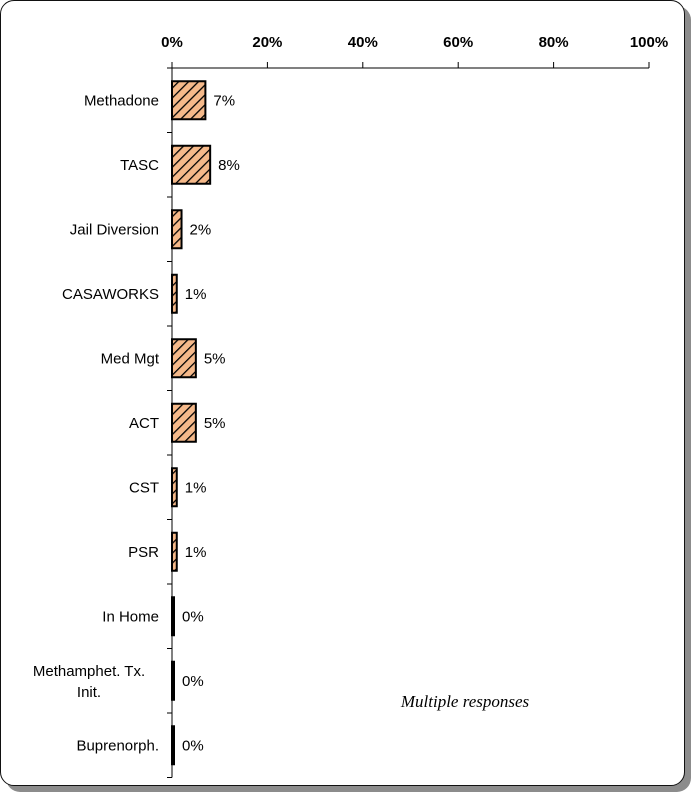 This screenshot has width=691, height=792. What do you see at coordinates (363, 42) in the screenshot?
I see `x-tick-label: 40%` at bounding box center [363, 42].